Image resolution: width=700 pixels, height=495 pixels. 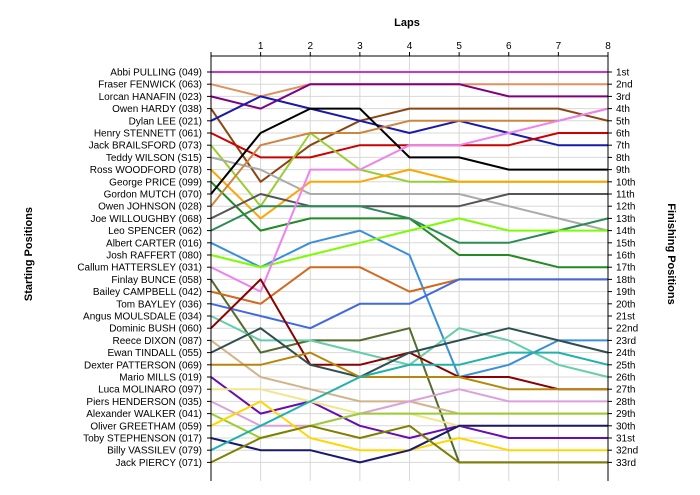 What do you see at coordinates (625, 365) in the screenshot?
I see `finishing-position-label: 25th` at bounding box center [625, 365].